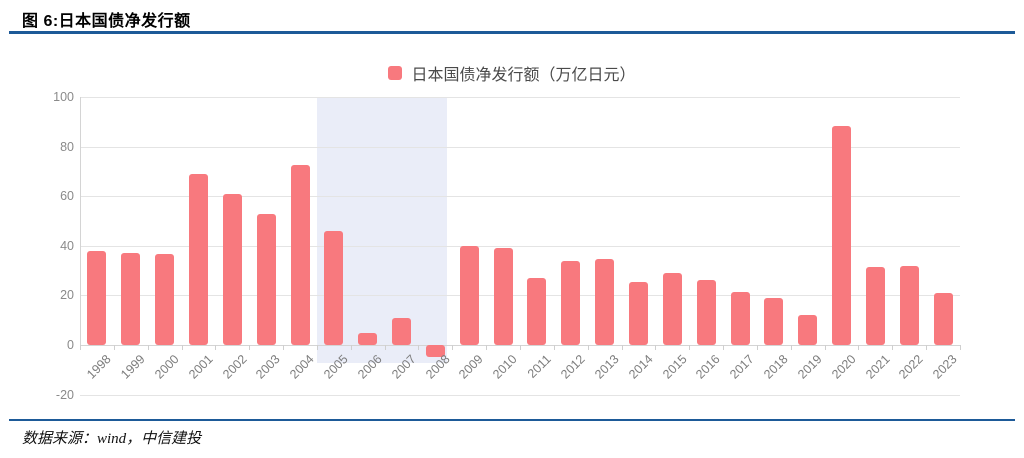  What do you see at coordinates (395, 73) in the screenshot?
I see `legend-marker` at bounding box center [395, 73].